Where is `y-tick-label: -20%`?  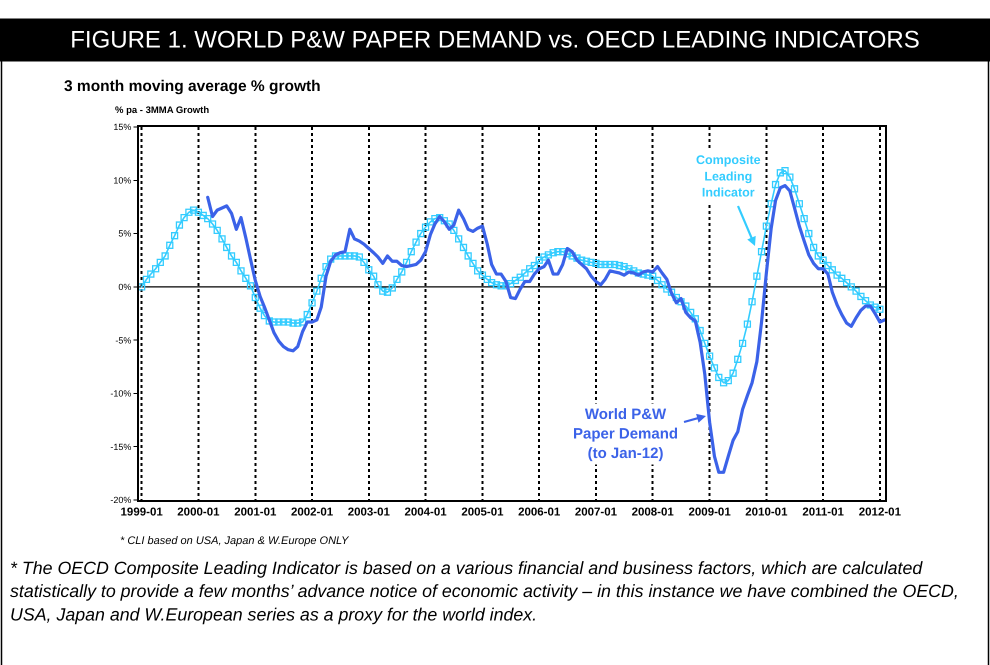
y-tick-label: -20% is located at coordinates (121, 500).